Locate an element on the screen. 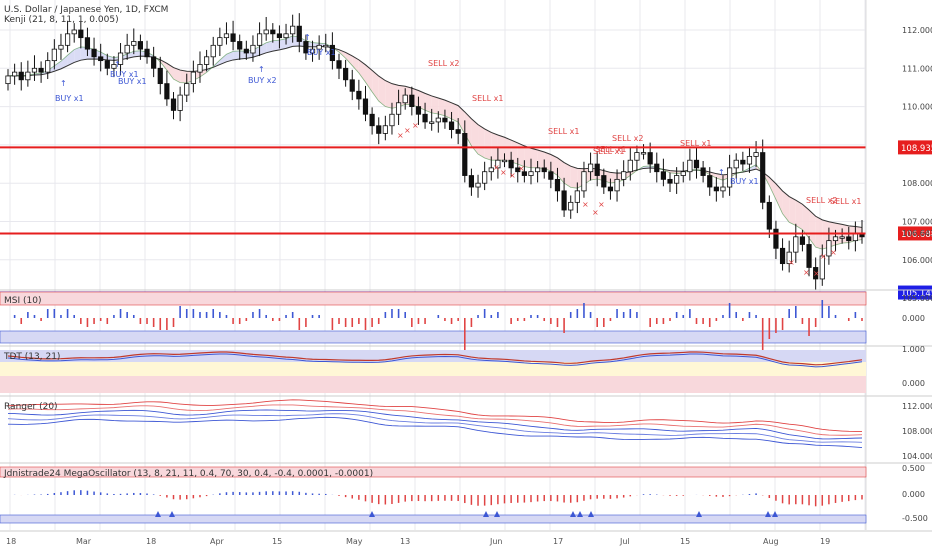  level-tag is located at coordinates (915, 147).